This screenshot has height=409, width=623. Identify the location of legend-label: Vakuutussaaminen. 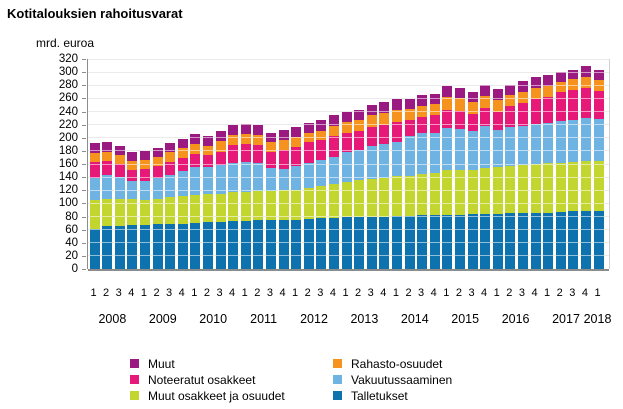
(402, 380).